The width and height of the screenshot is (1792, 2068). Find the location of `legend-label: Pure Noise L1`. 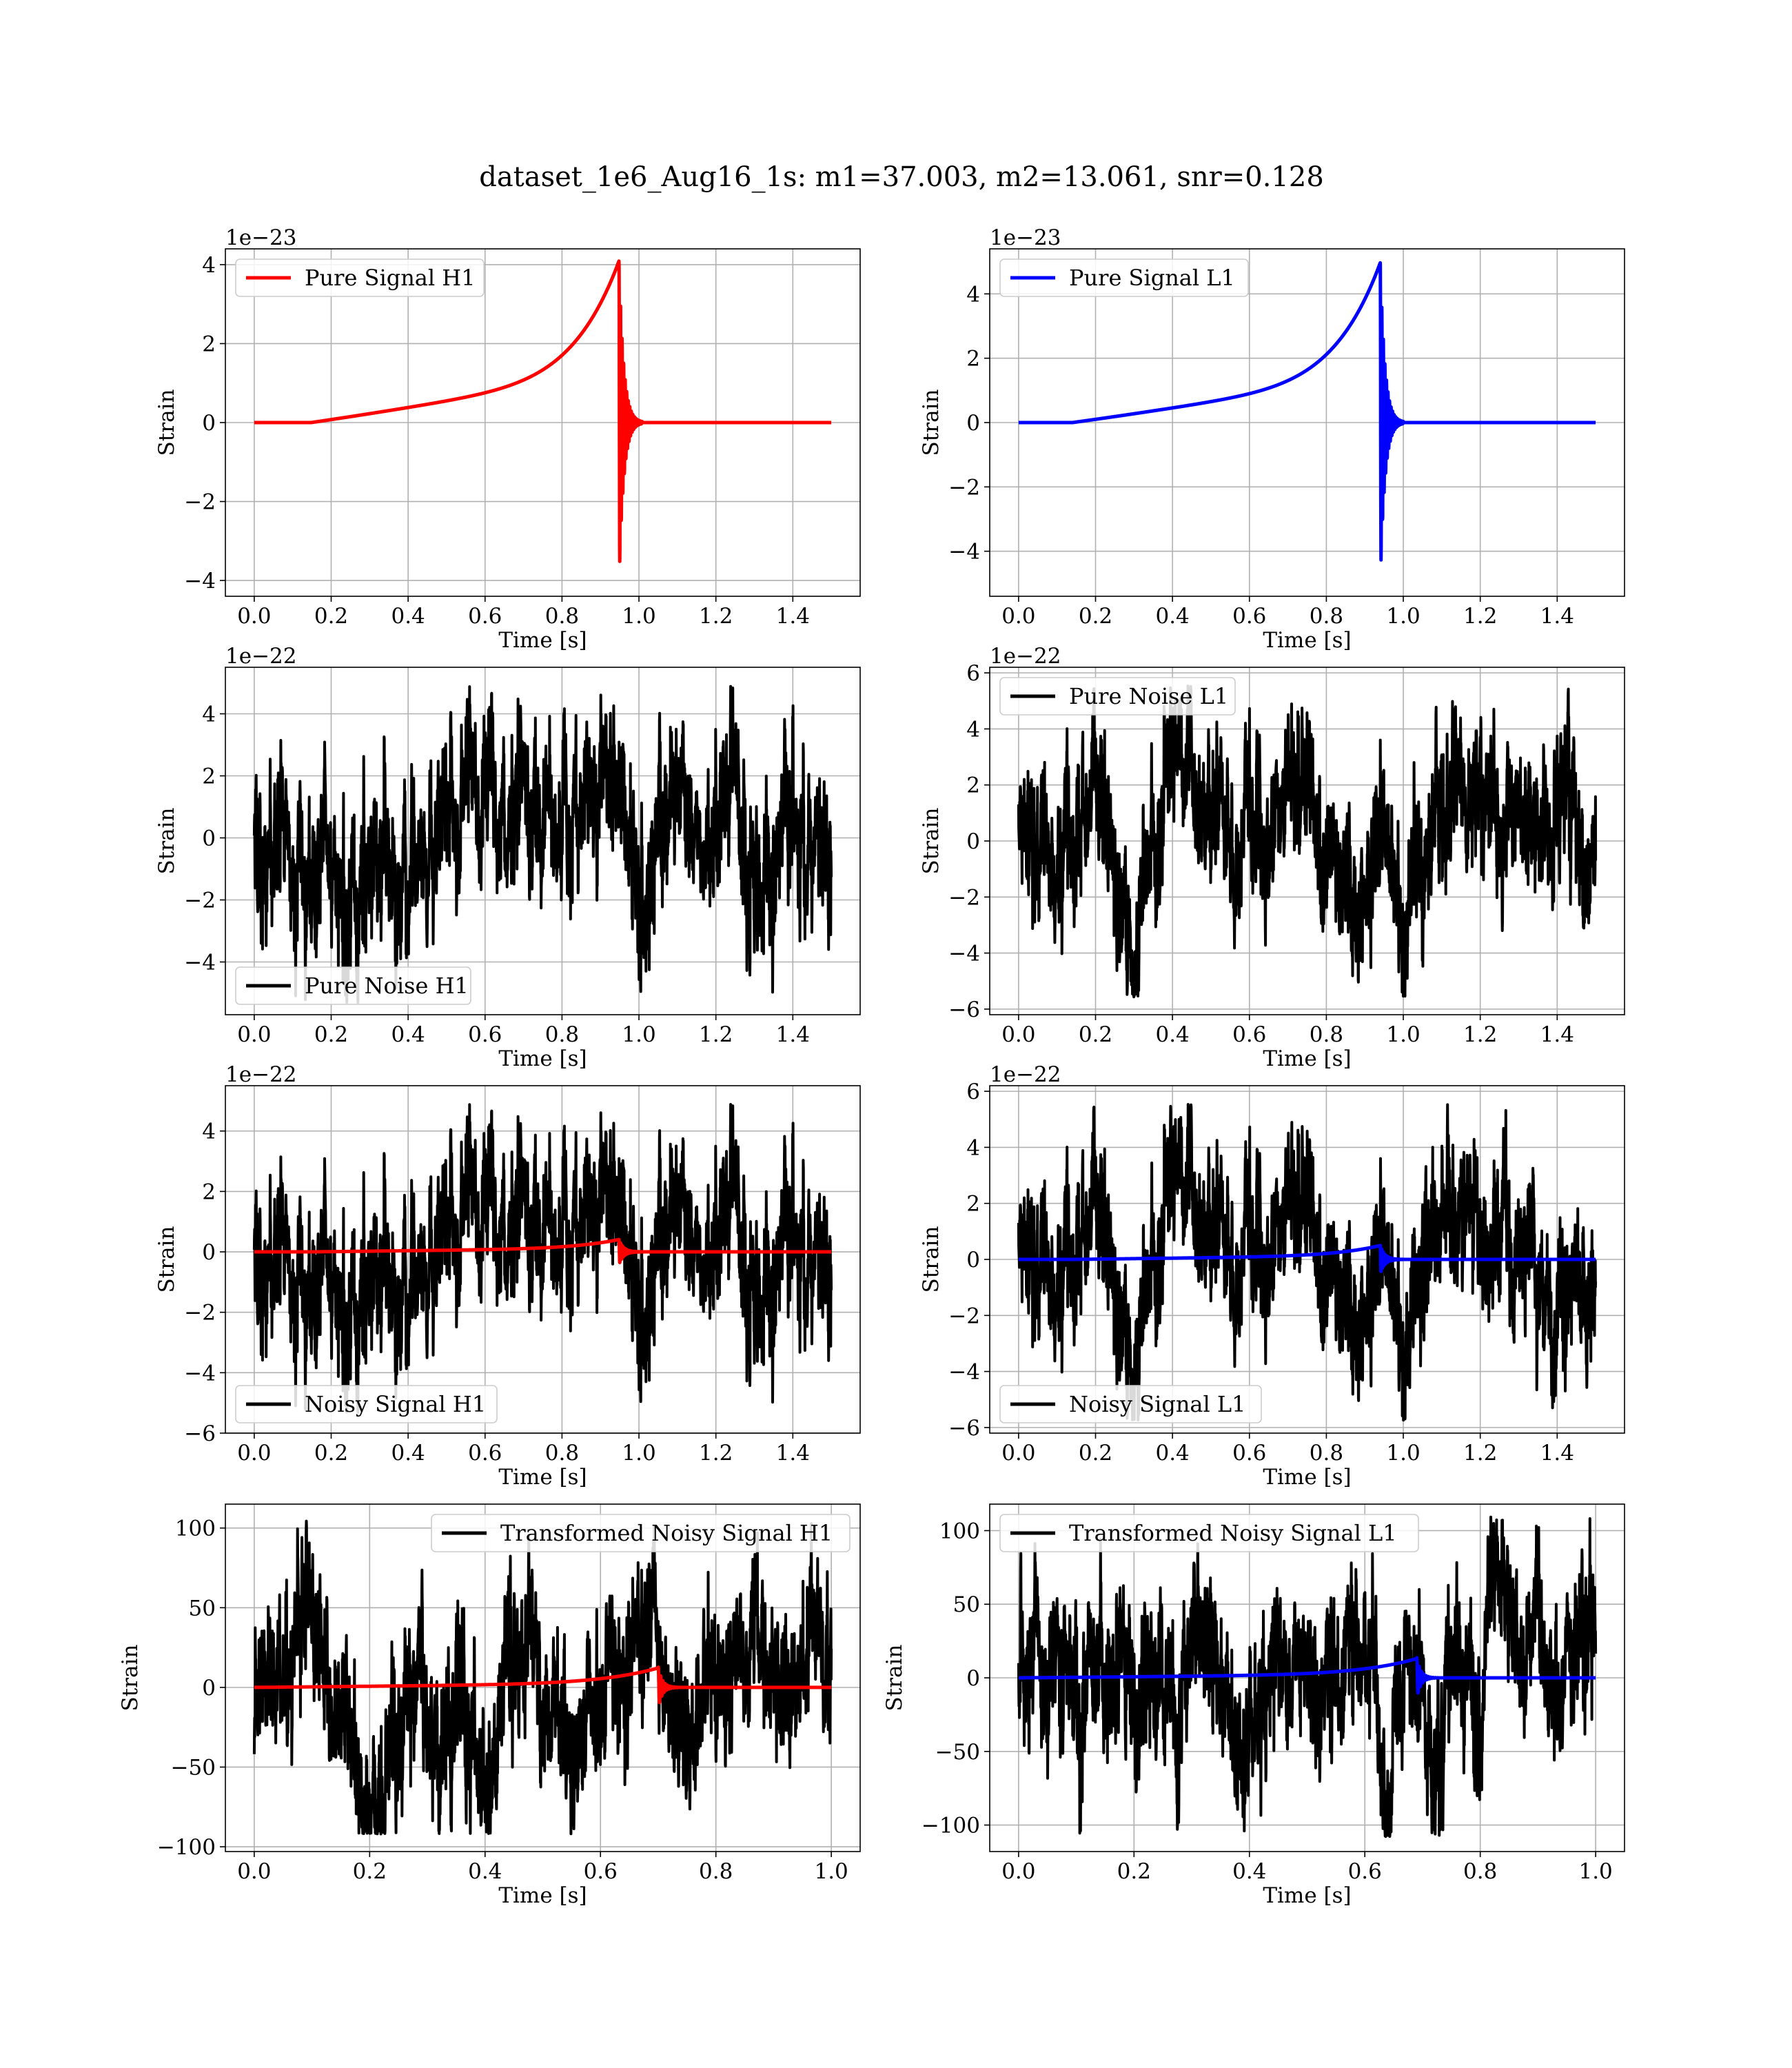

legend-label: Pure Noise L1 is located at coordinates (1148, 696).